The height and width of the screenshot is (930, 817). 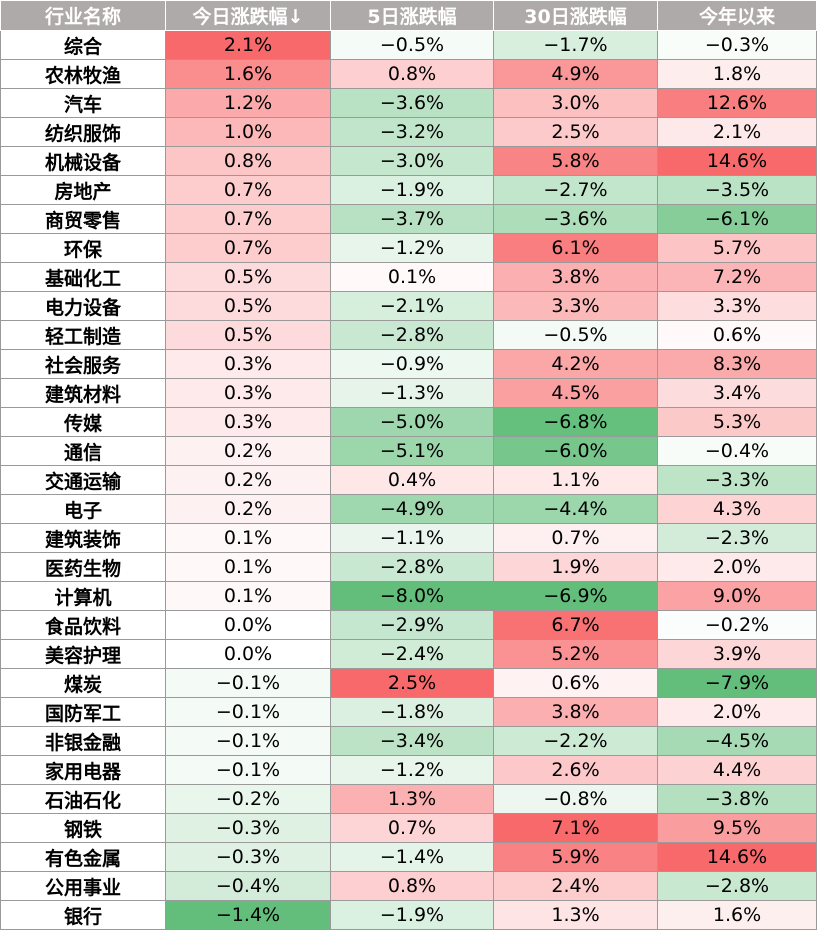 What do you see at coordinates (83, 683) in the screenshot?
I see `industry-name-cell: 煤炭` at bounding box center [83, 683].